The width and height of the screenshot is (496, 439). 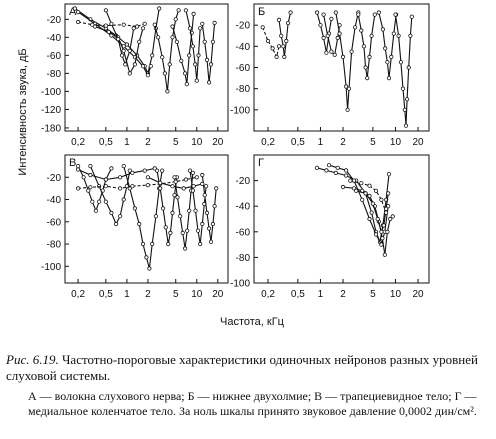 What do you see at coordinates (51, 128) in the screenshot?
I see `y-tick-label: -180` at bounding box center [51, 128].